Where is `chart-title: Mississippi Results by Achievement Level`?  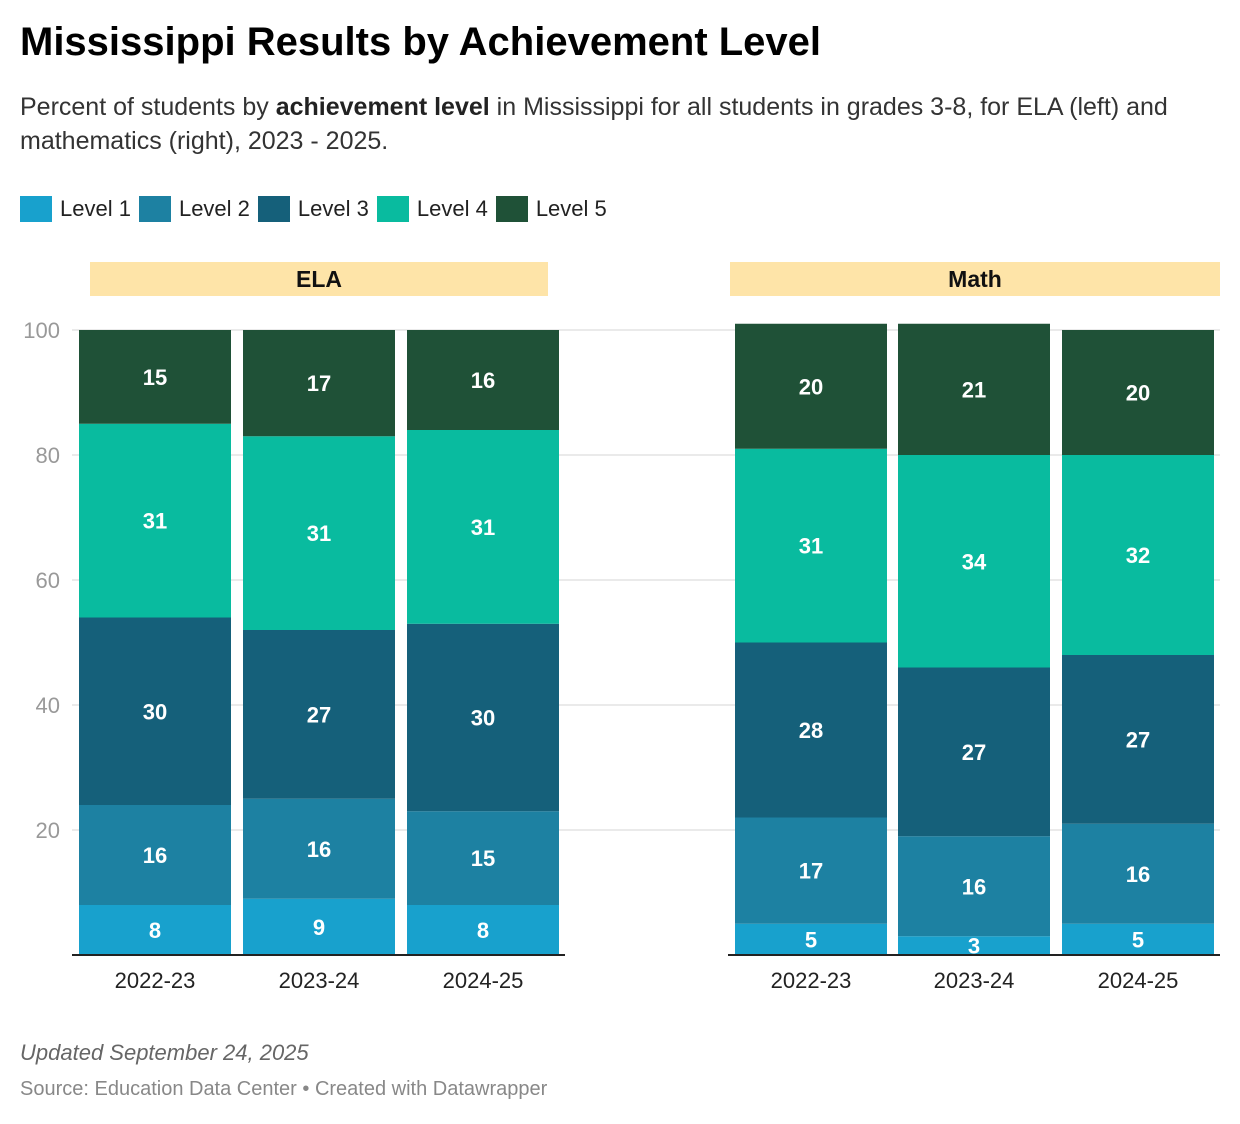 chart-title: Mississippi Results by Achievement Level is located at coordinates (421, 42).